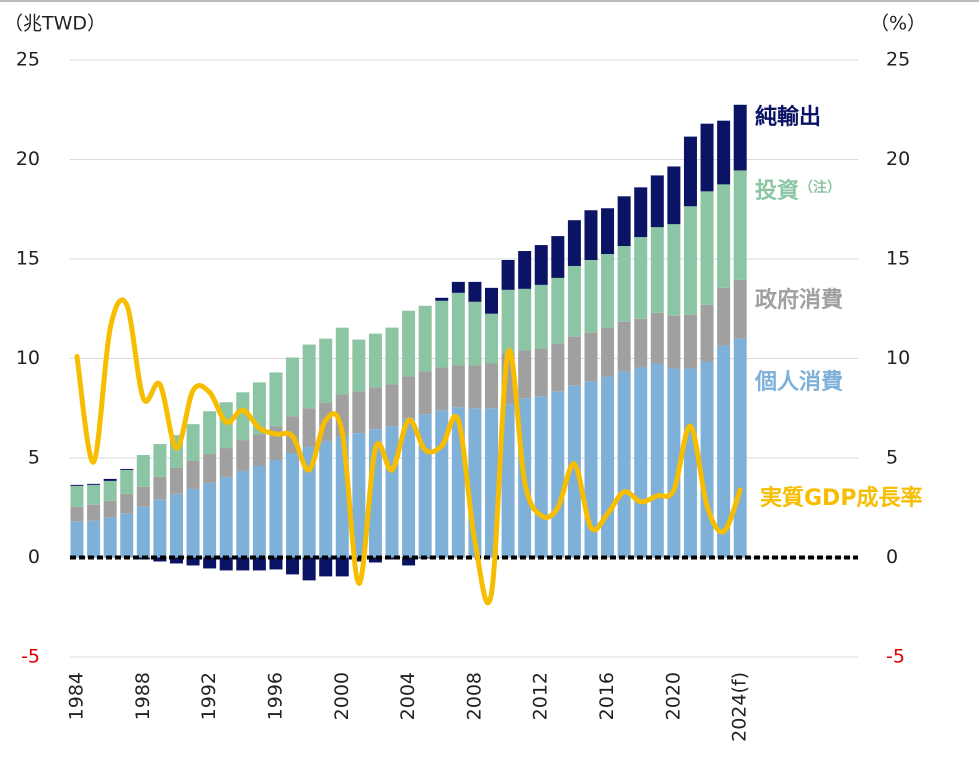 The width and height of the screenshot is (979, 758). I want to click on x-tick-label: 2008, so click(474, 696).